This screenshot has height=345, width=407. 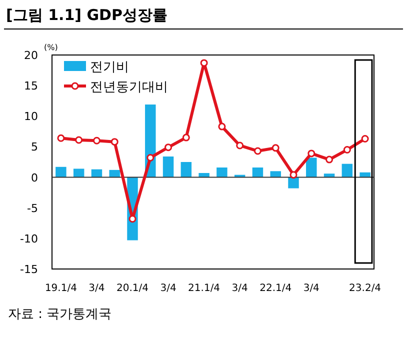 What do you see at coordinates (109, 67) in the screenshot?
I see `legend-label: 전기비` at bounding box center [109, 67].